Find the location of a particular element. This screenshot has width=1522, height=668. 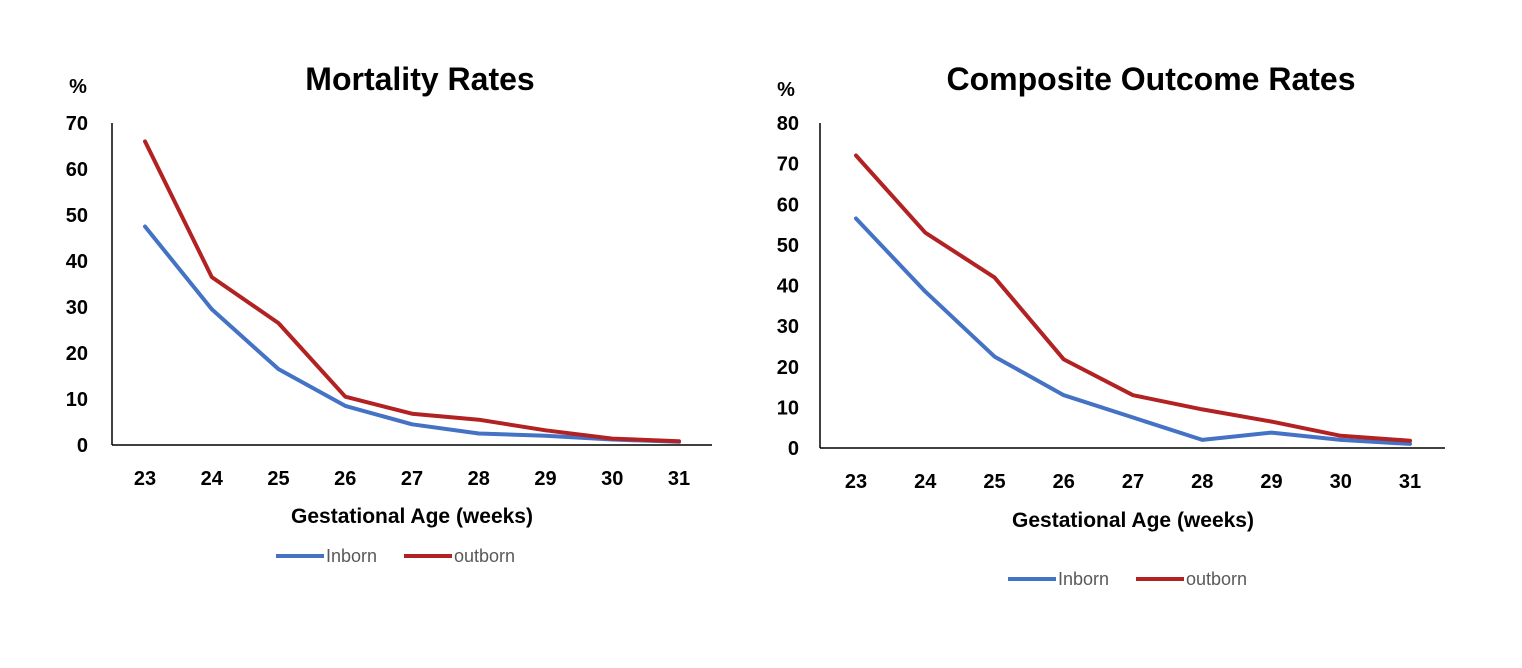

chart-title: Mortality Rates is located at coordinates (419, 79).